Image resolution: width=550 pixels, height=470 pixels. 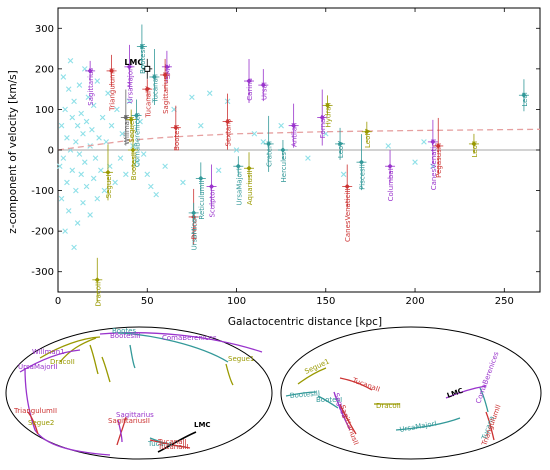 I want to click on sky-label: Willman1, so click(x=48, y=352).